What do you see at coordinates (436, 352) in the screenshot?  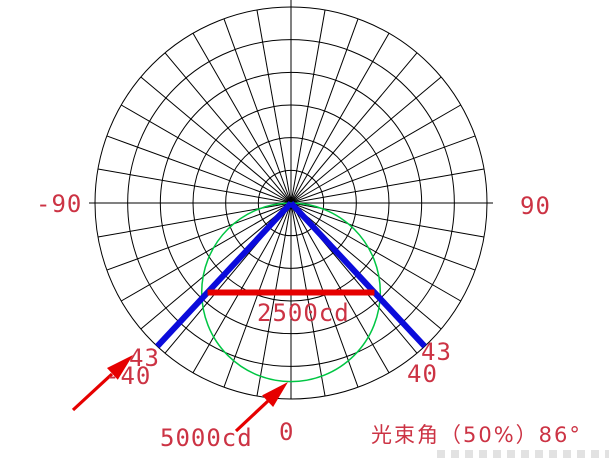 I see `beam-angle-label-right-43: 43` at bounding box center [436, 352].